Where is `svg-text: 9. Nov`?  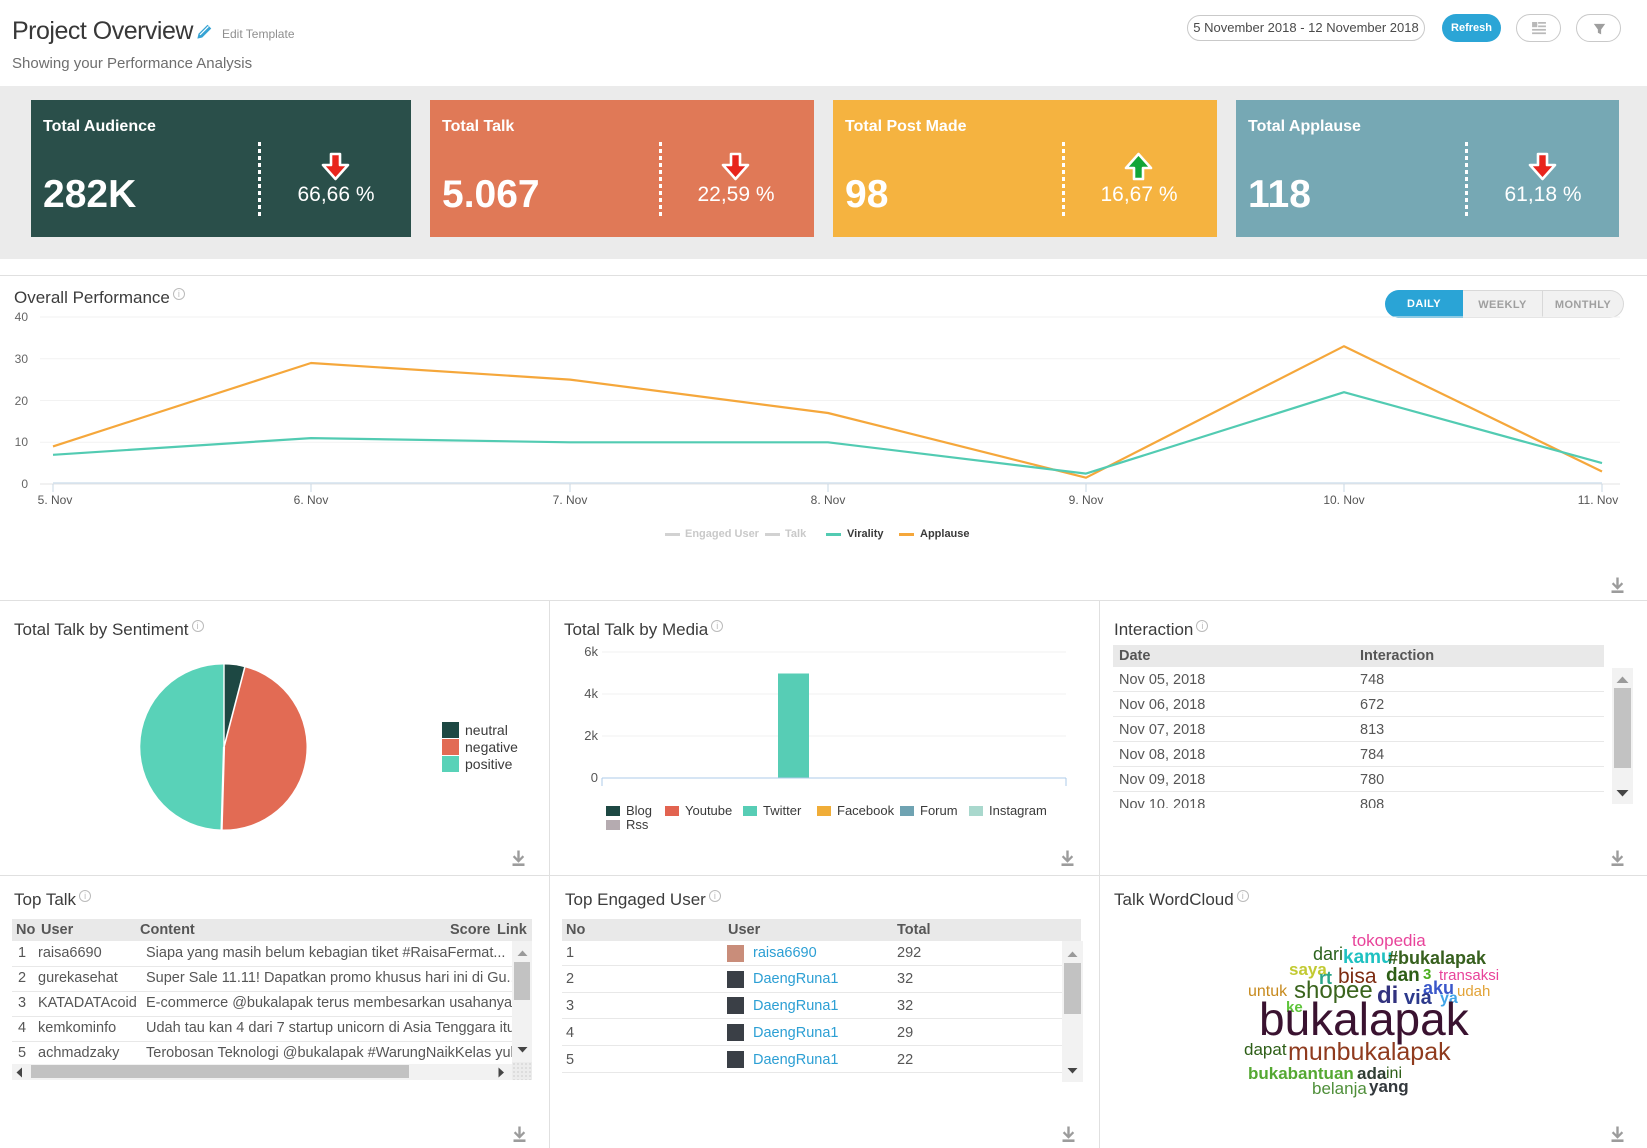 svg-text: 9. Nov is located at coordinates (1086, 500).